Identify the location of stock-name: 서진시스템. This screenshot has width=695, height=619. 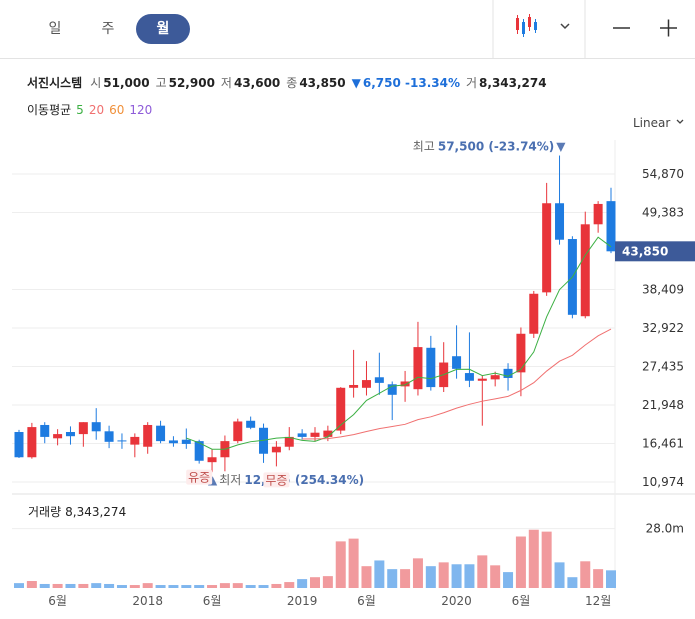
(55, 83).